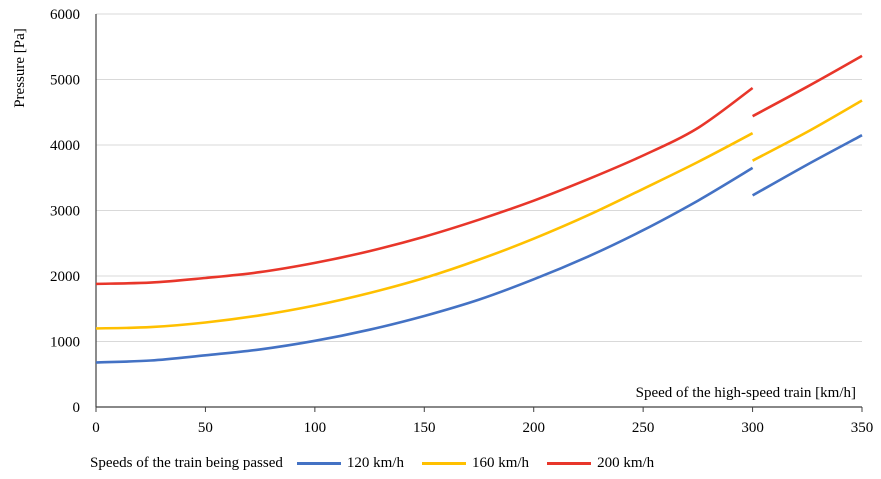 This screenshot has height=479, width=881. What do you see at coordinates (752, 428) in the screenshot?
I see `x-tick-label: 300` at bounding box center [752, 428].